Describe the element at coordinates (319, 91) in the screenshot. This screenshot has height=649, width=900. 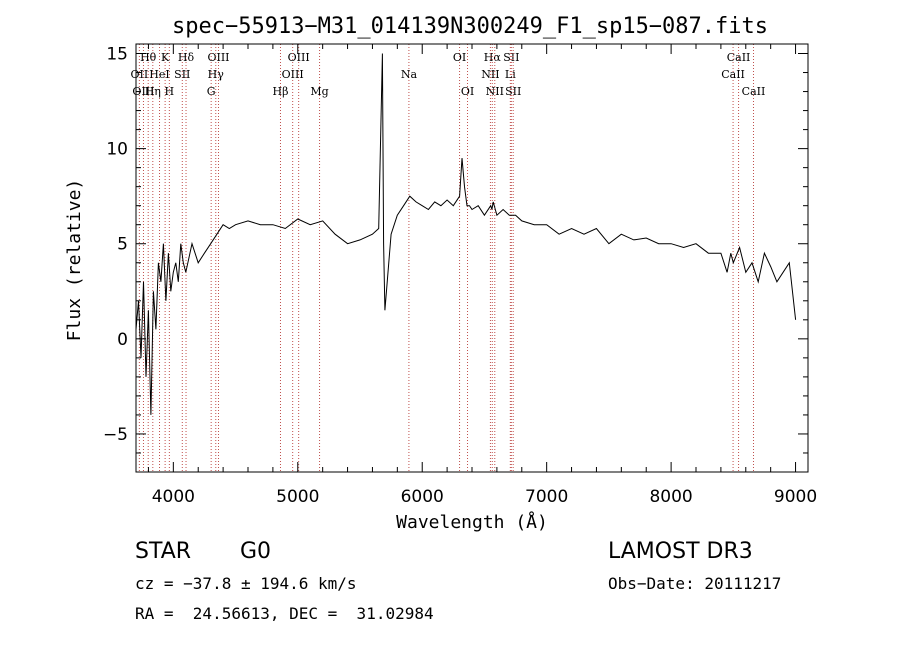
I see `marker-label: Mg` at that location.